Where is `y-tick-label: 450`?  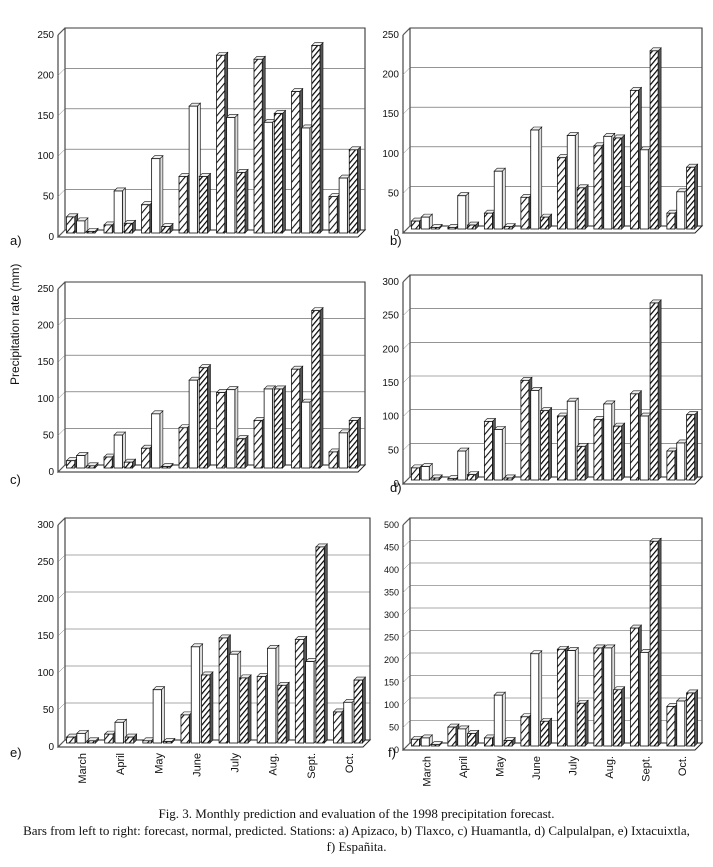
y-tick-label: 450 is located at coordinates (391, 548).